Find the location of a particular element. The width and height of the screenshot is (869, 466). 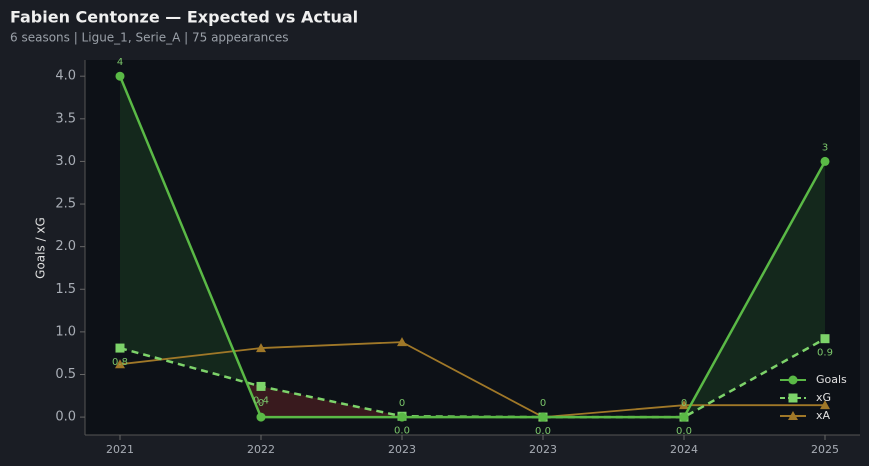

data-label: 4 is located at coordinates (120, 62).